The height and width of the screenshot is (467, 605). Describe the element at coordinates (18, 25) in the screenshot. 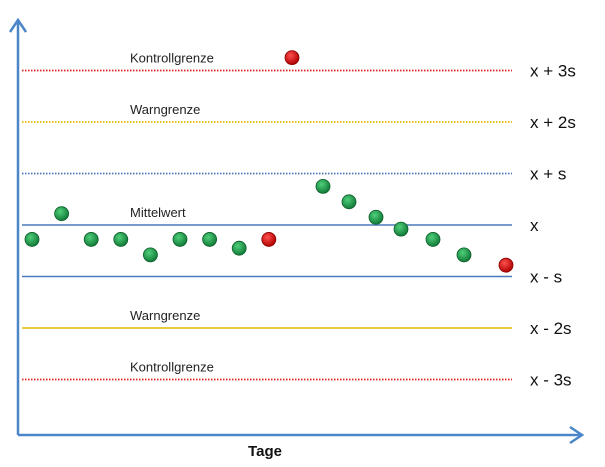

I see `y-axis-arrow-icon` at that location.